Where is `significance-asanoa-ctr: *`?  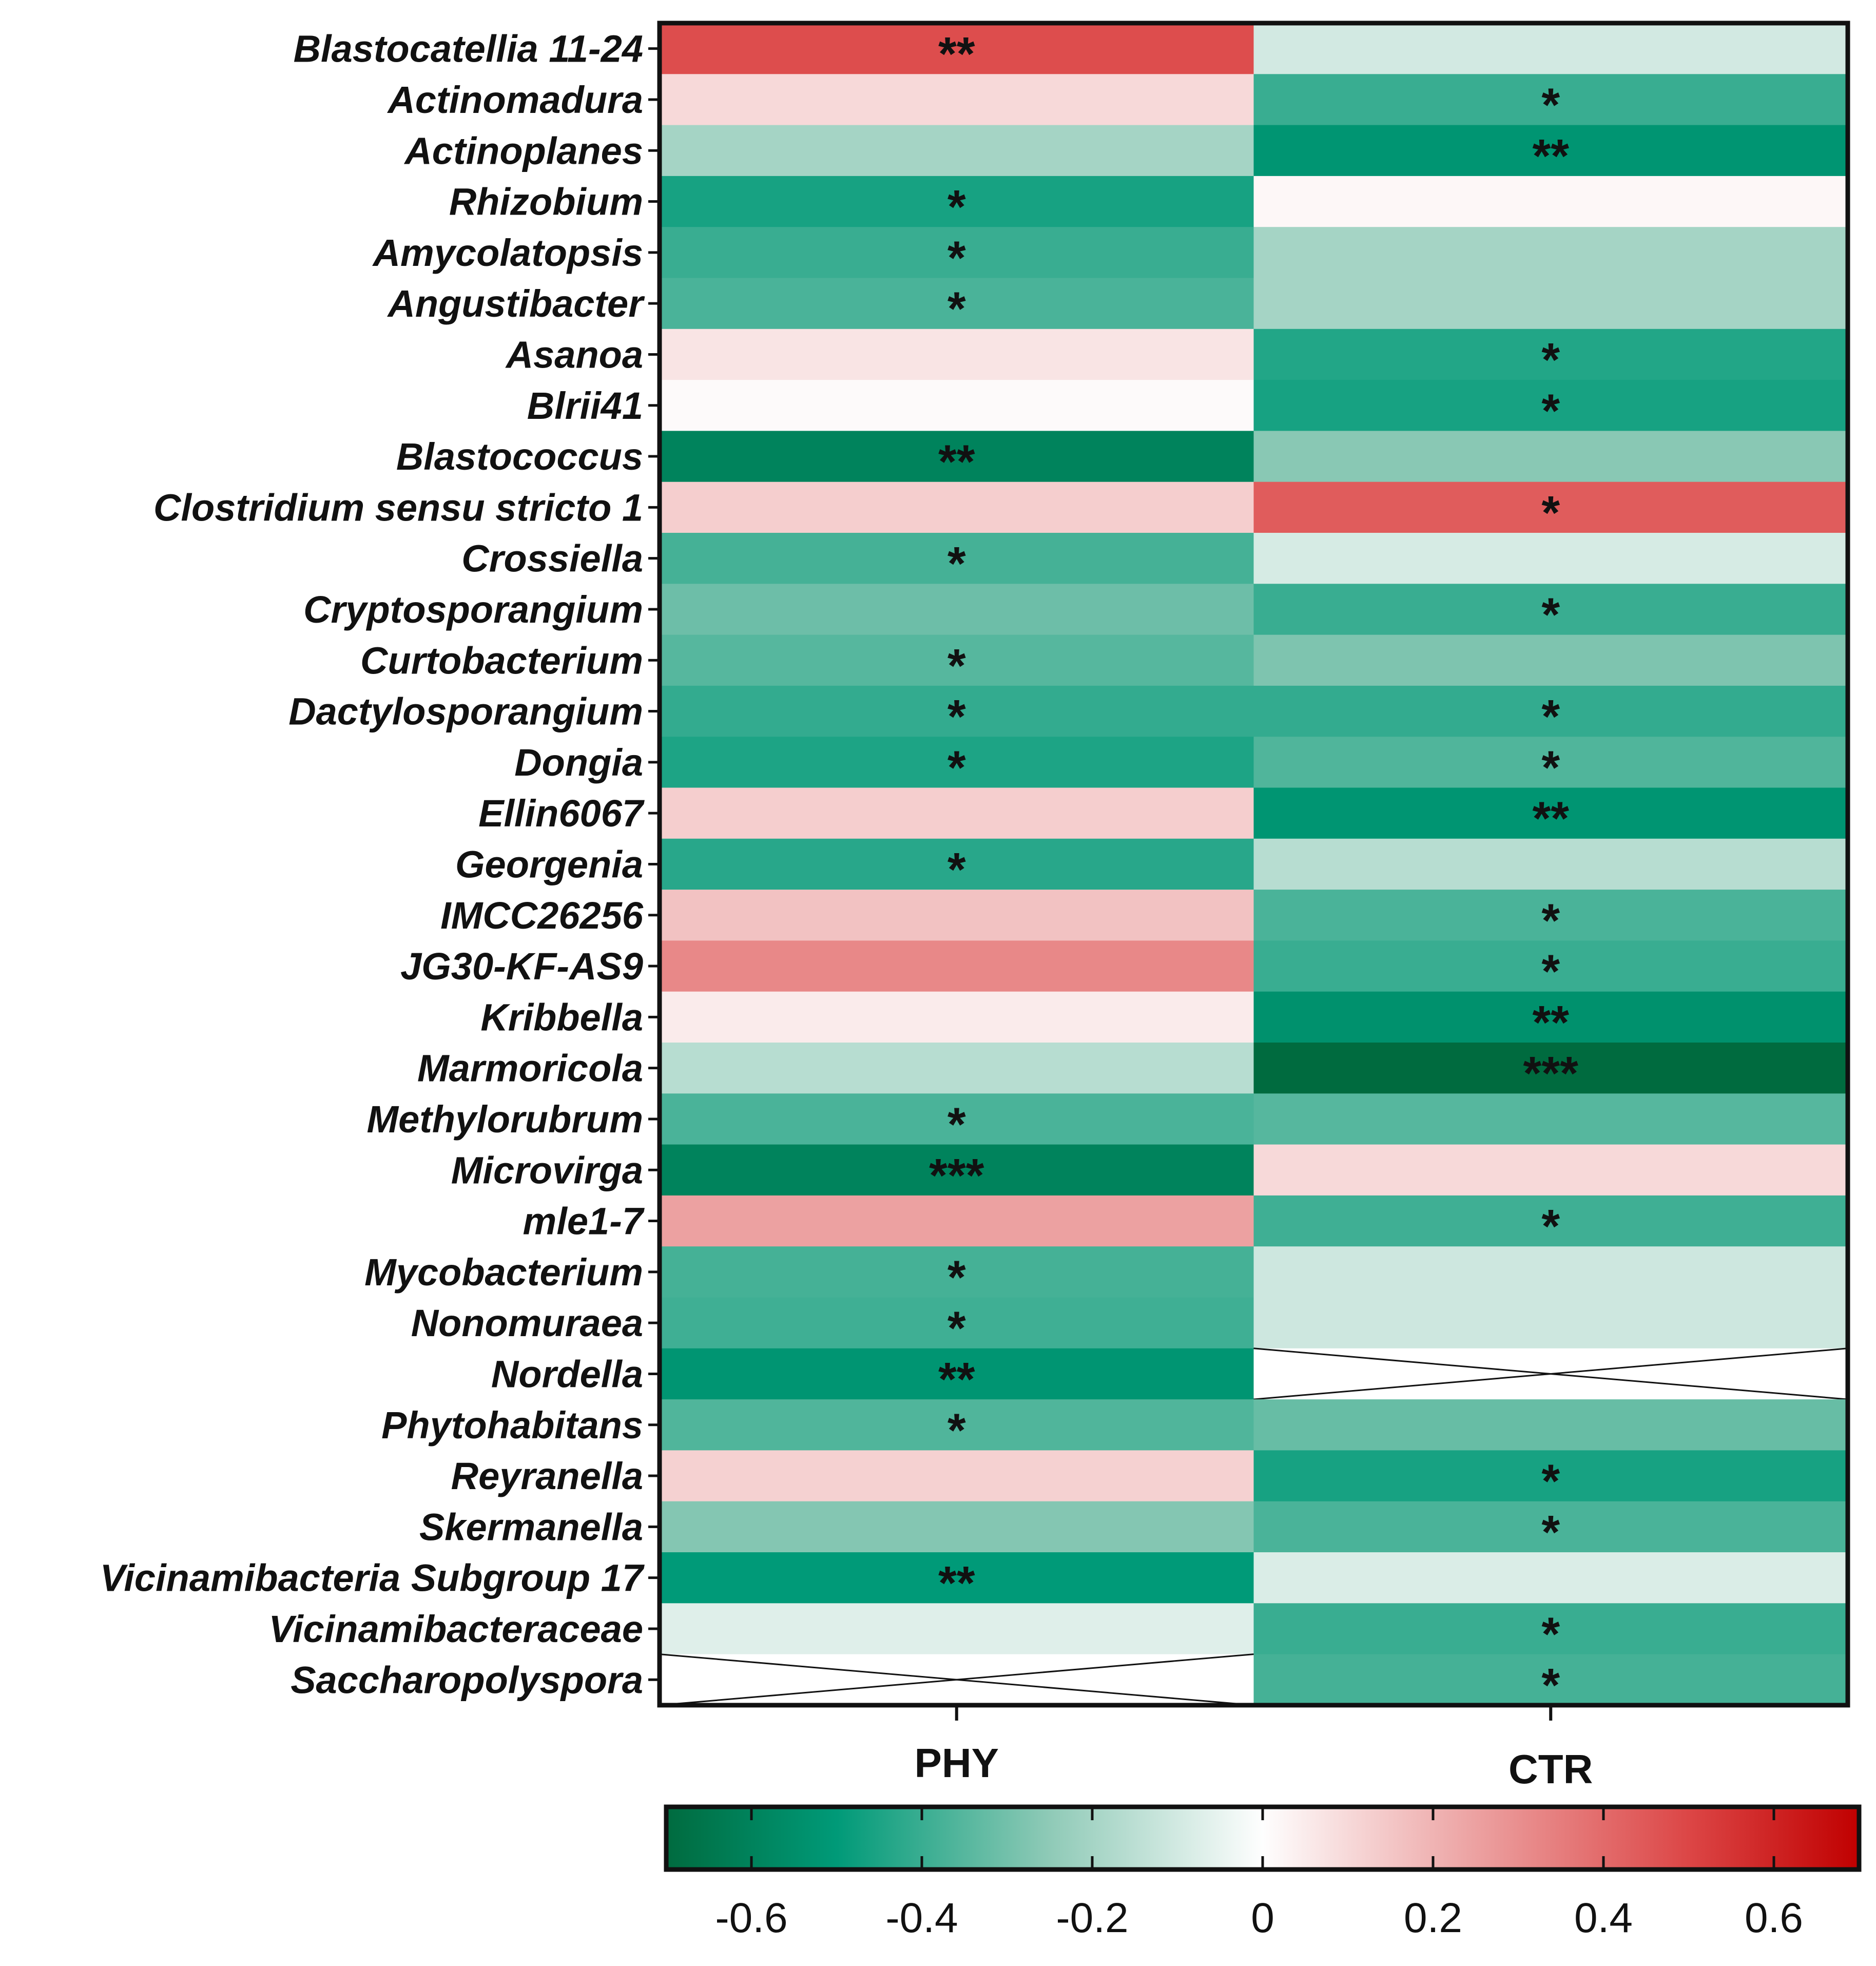
significance-asanoa-ctr: * is located at coordinates (1550, 360).